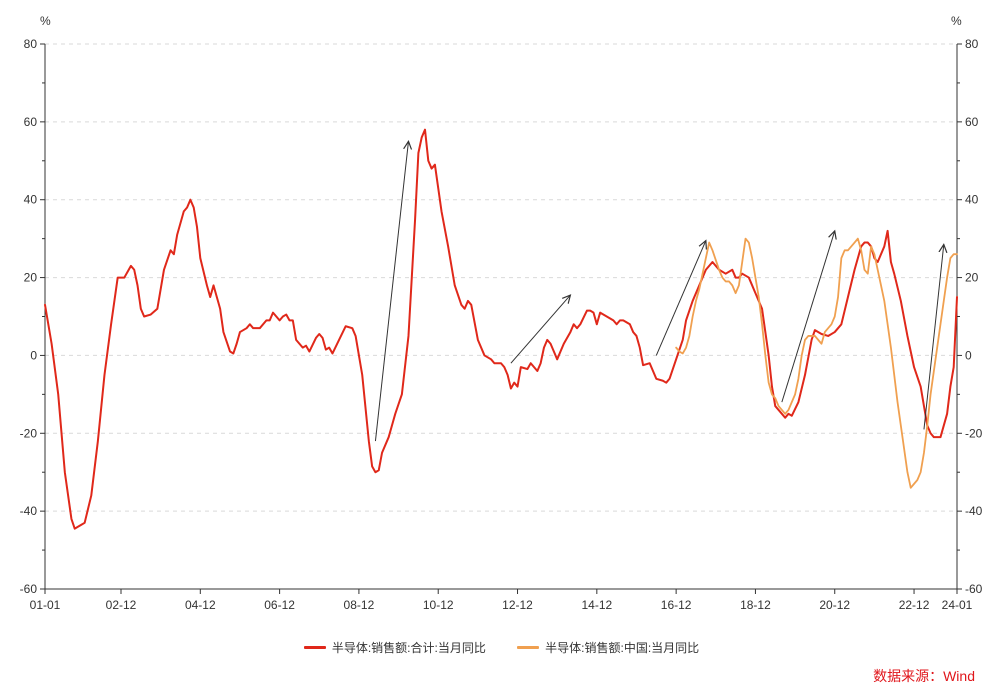 The height and width of the screenshot is (698, 1003). What do you see at coordinates (972, 278) in the screenshot?
I see `y-right-tick-label: 20` at bounding box center [972, 278].